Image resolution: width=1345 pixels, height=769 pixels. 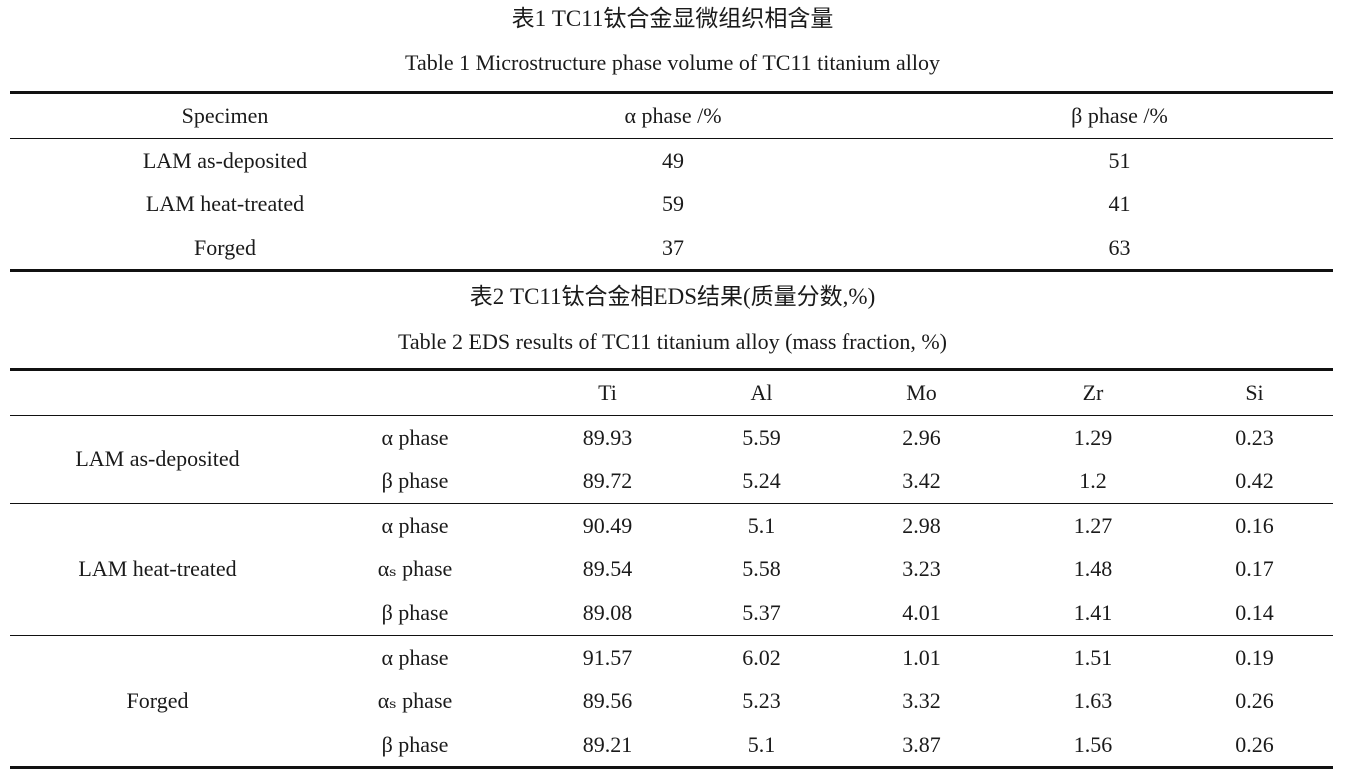 What do you see at coordinates (921, 612) in the screenshot?
I see `value-cell: 4.01` at bounding box center [921, 612].